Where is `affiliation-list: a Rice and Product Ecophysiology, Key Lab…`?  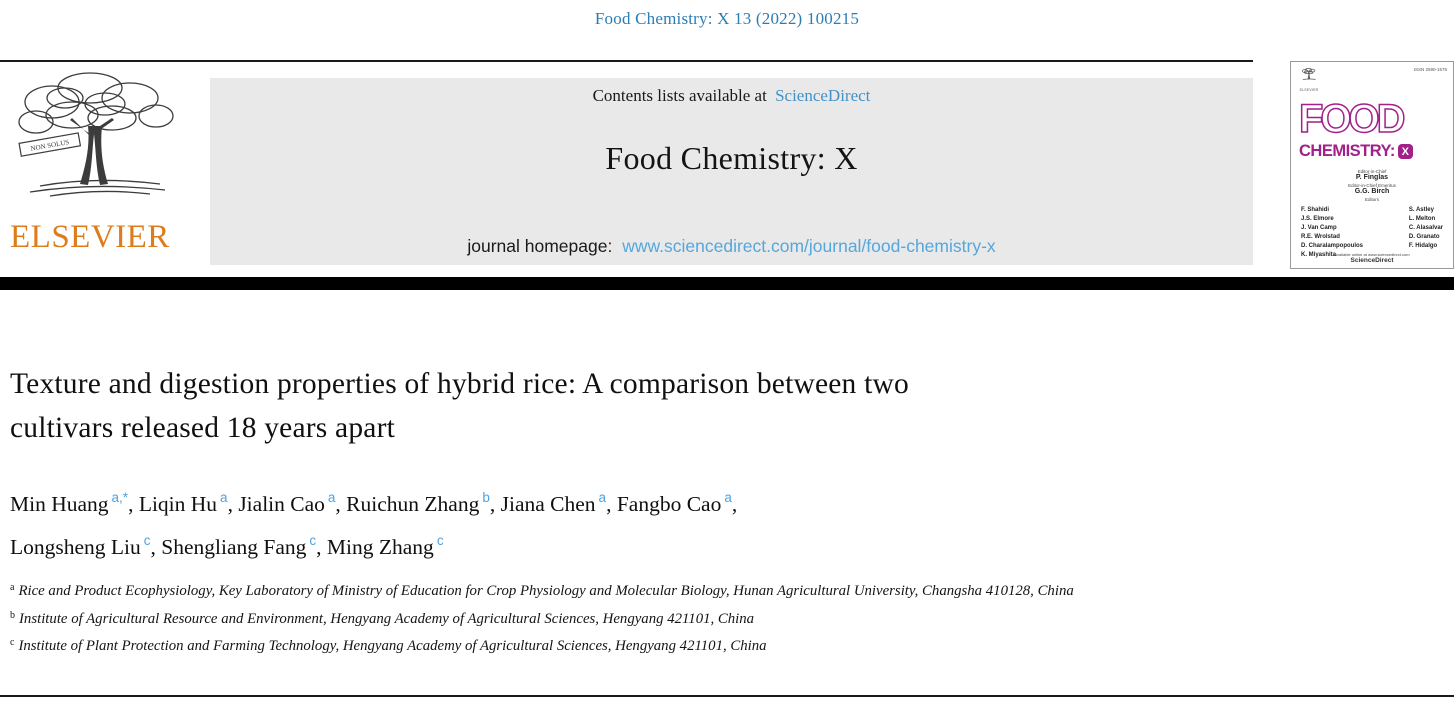 affiliation-list: a Rice and Product Ecophysiology, Key Lab… is located at coordinates (617, 620).